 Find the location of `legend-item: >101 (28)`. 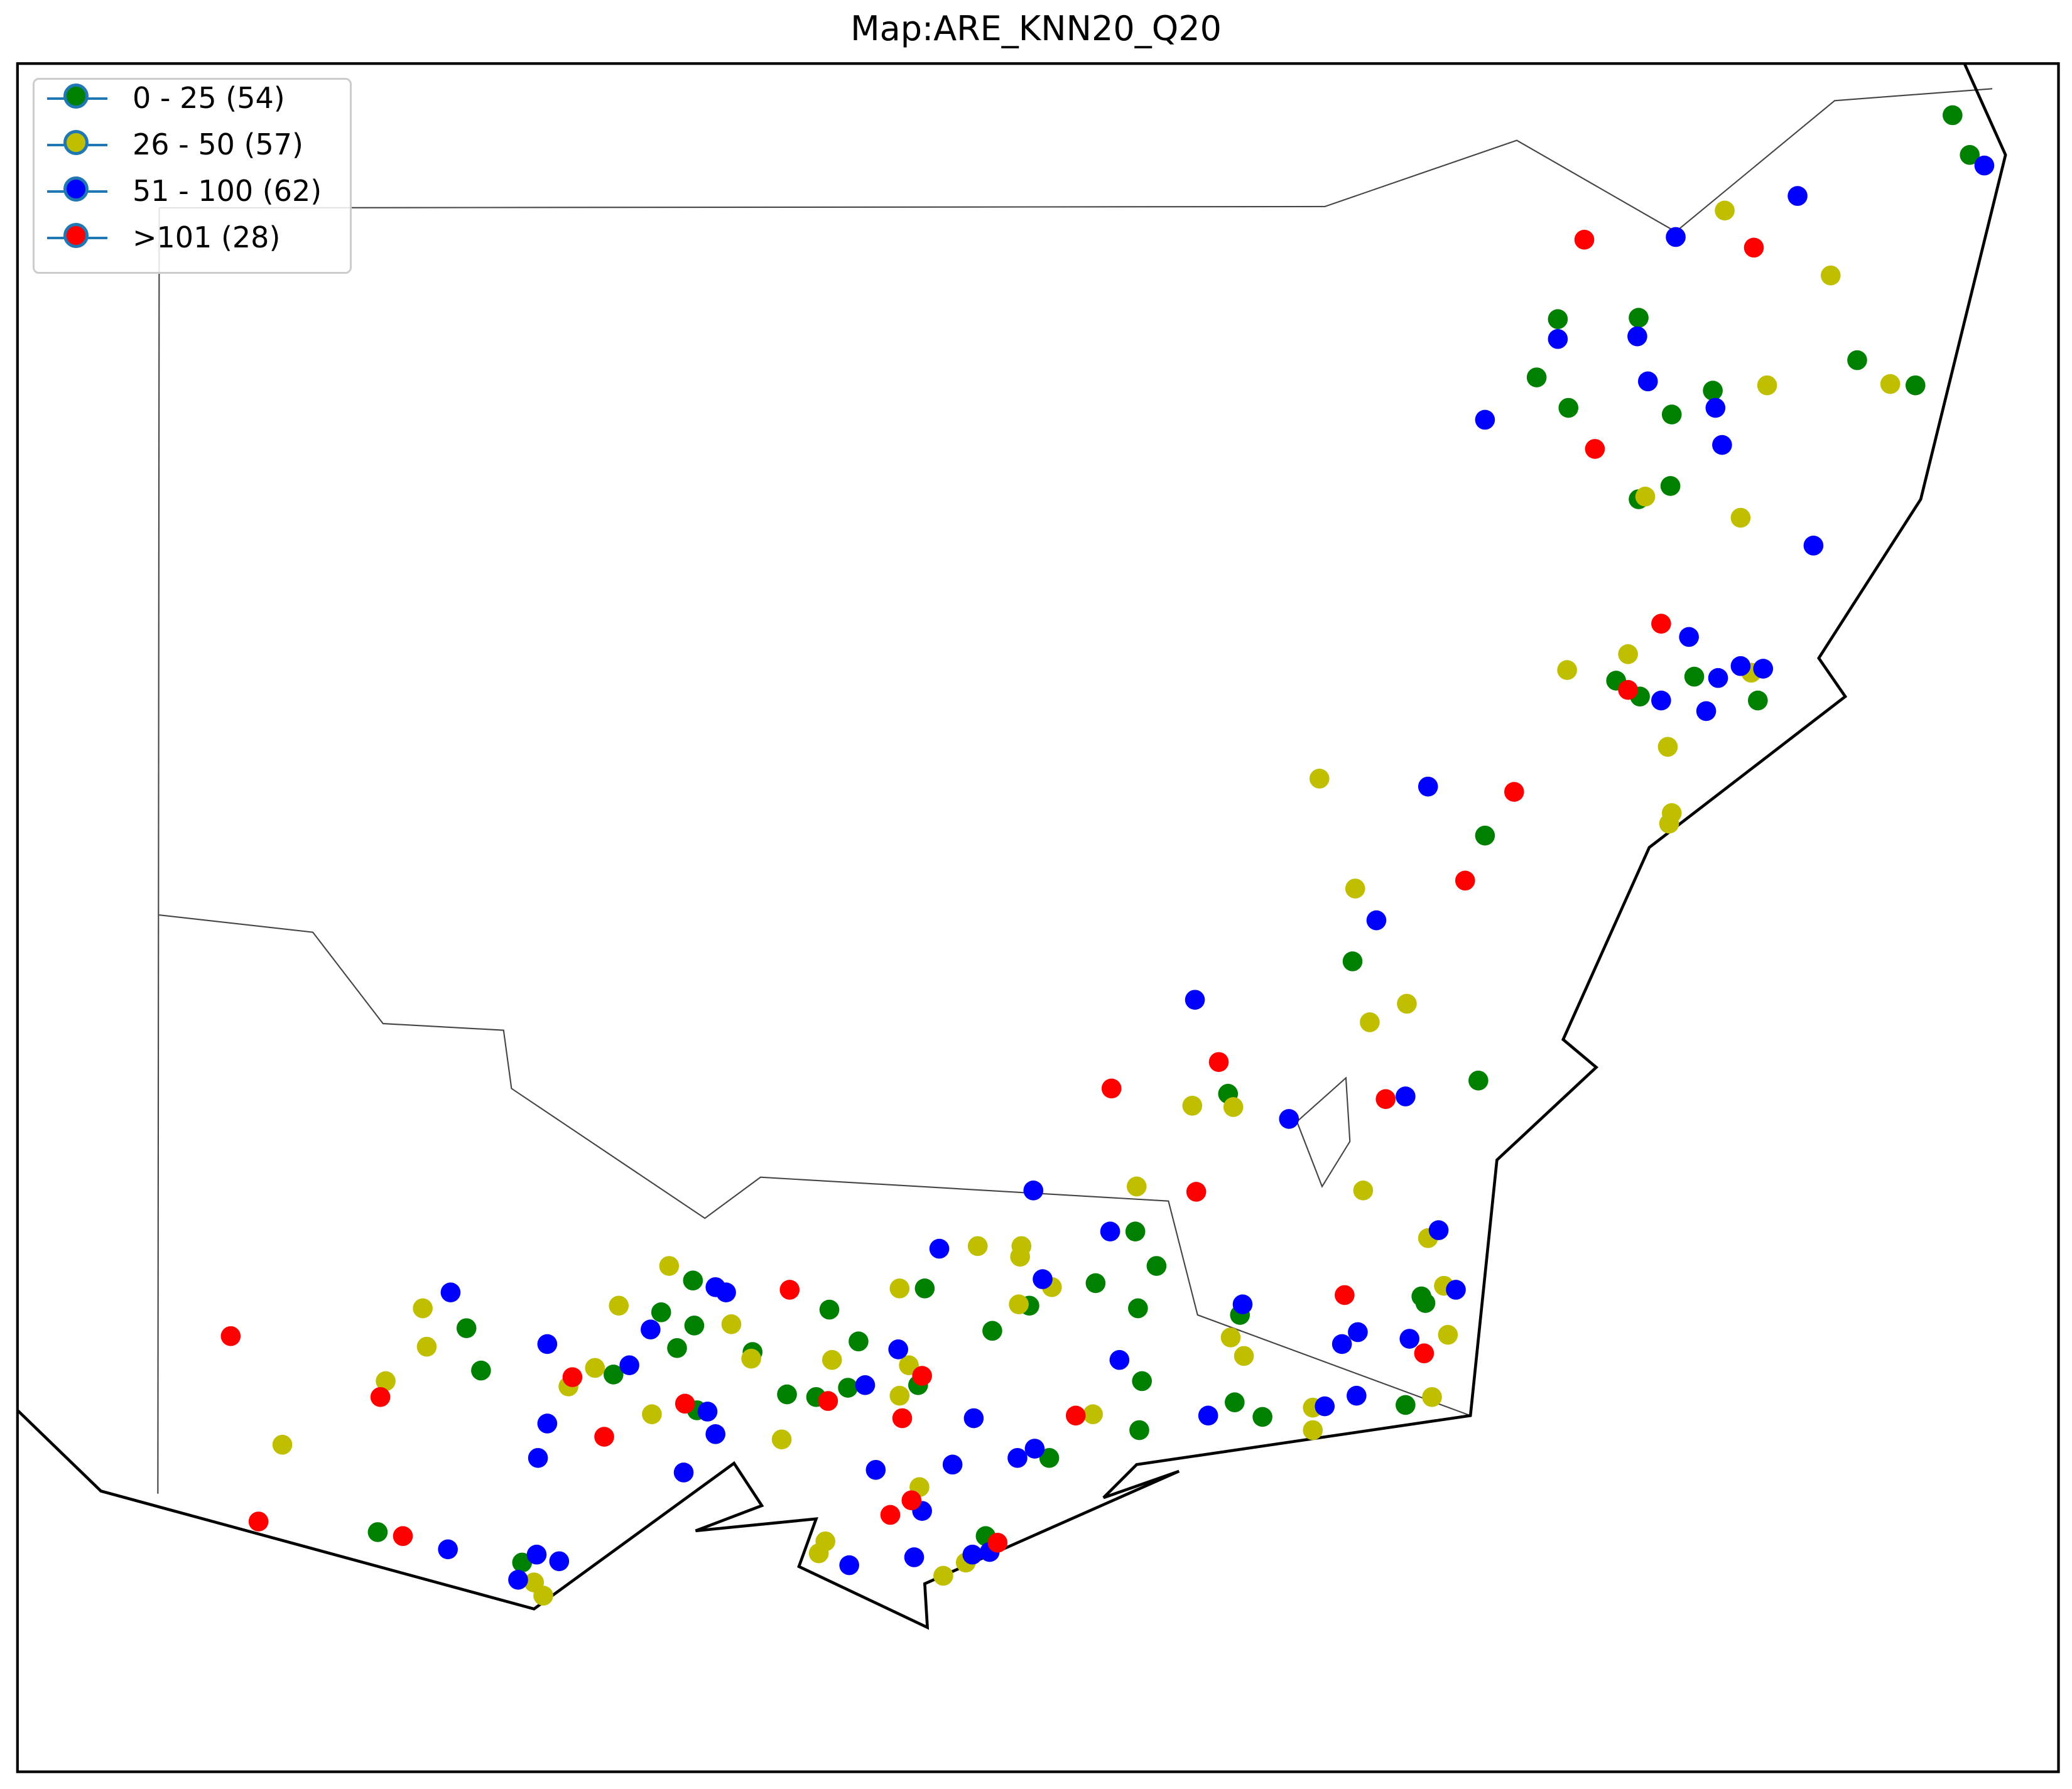

legend-item: >101 (28) is located at coordinates (195, 238).